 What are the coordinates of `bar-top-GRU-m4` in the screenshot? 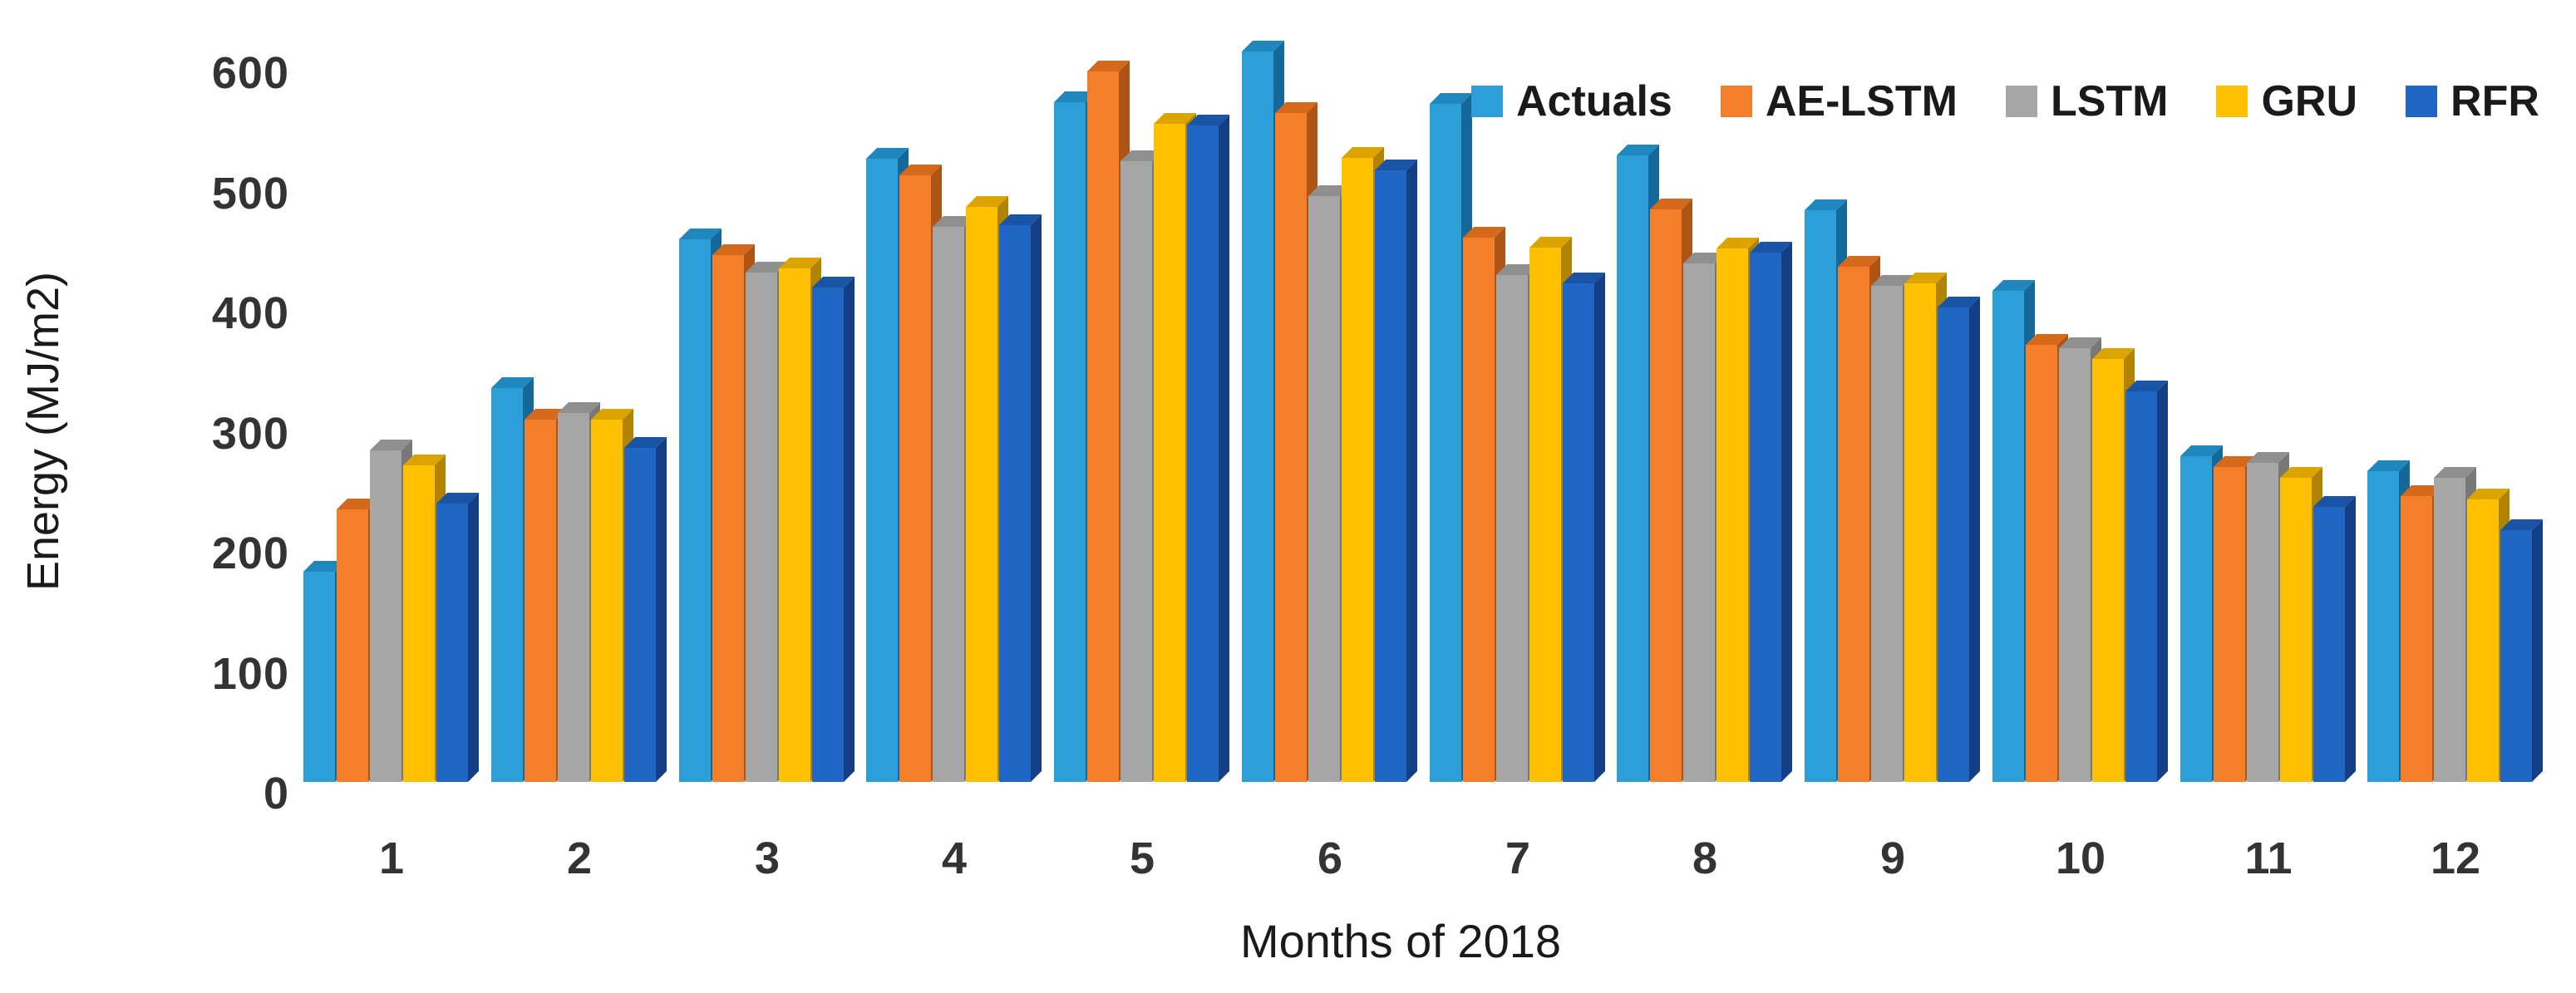 It's located at (987, 201).